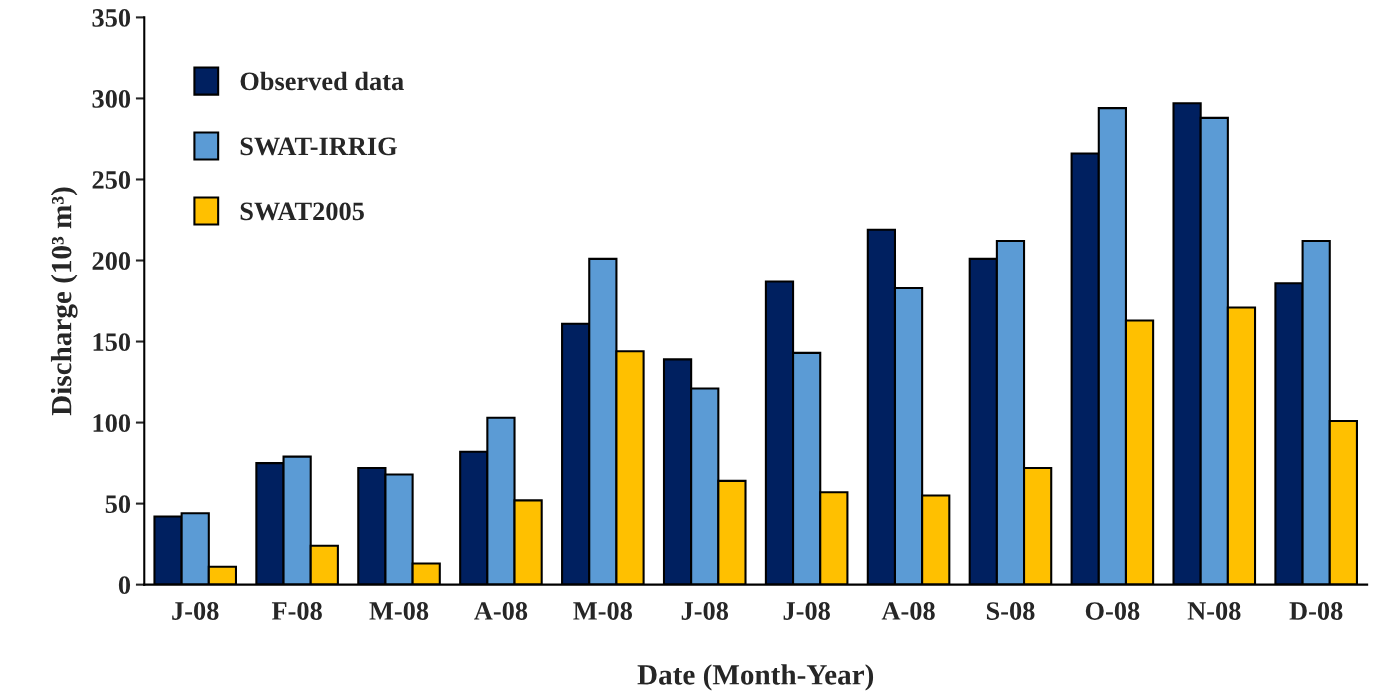 The width and height of the screenshot is (1374, 696). Describe the element at coordinates (111, 261) in the screenshot. I see `y-tick-label: 200` at that location.